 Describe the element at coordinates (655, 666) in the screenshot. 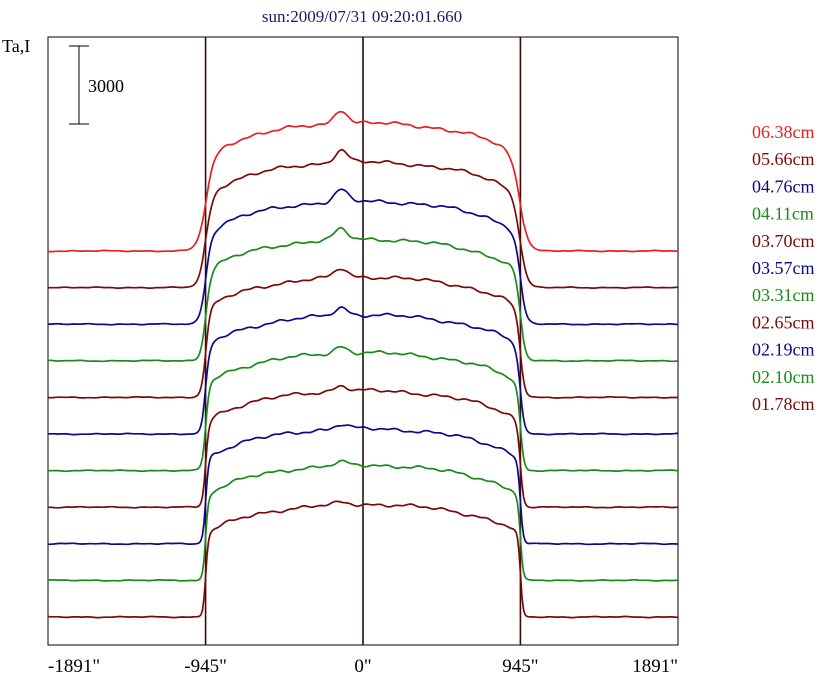

I see `x-tick-label-4: 1891"` at that location.